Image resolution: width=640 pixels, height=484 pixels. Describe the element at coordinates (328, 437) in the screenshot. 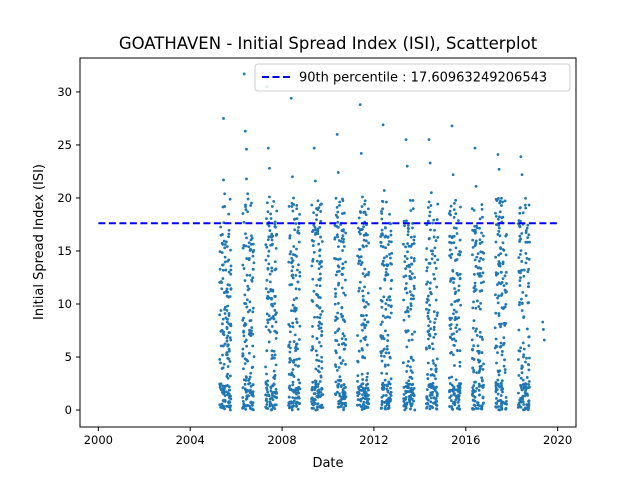

I see `x-axis: 2000 2004 2008 2012 2016 2020` at that location.